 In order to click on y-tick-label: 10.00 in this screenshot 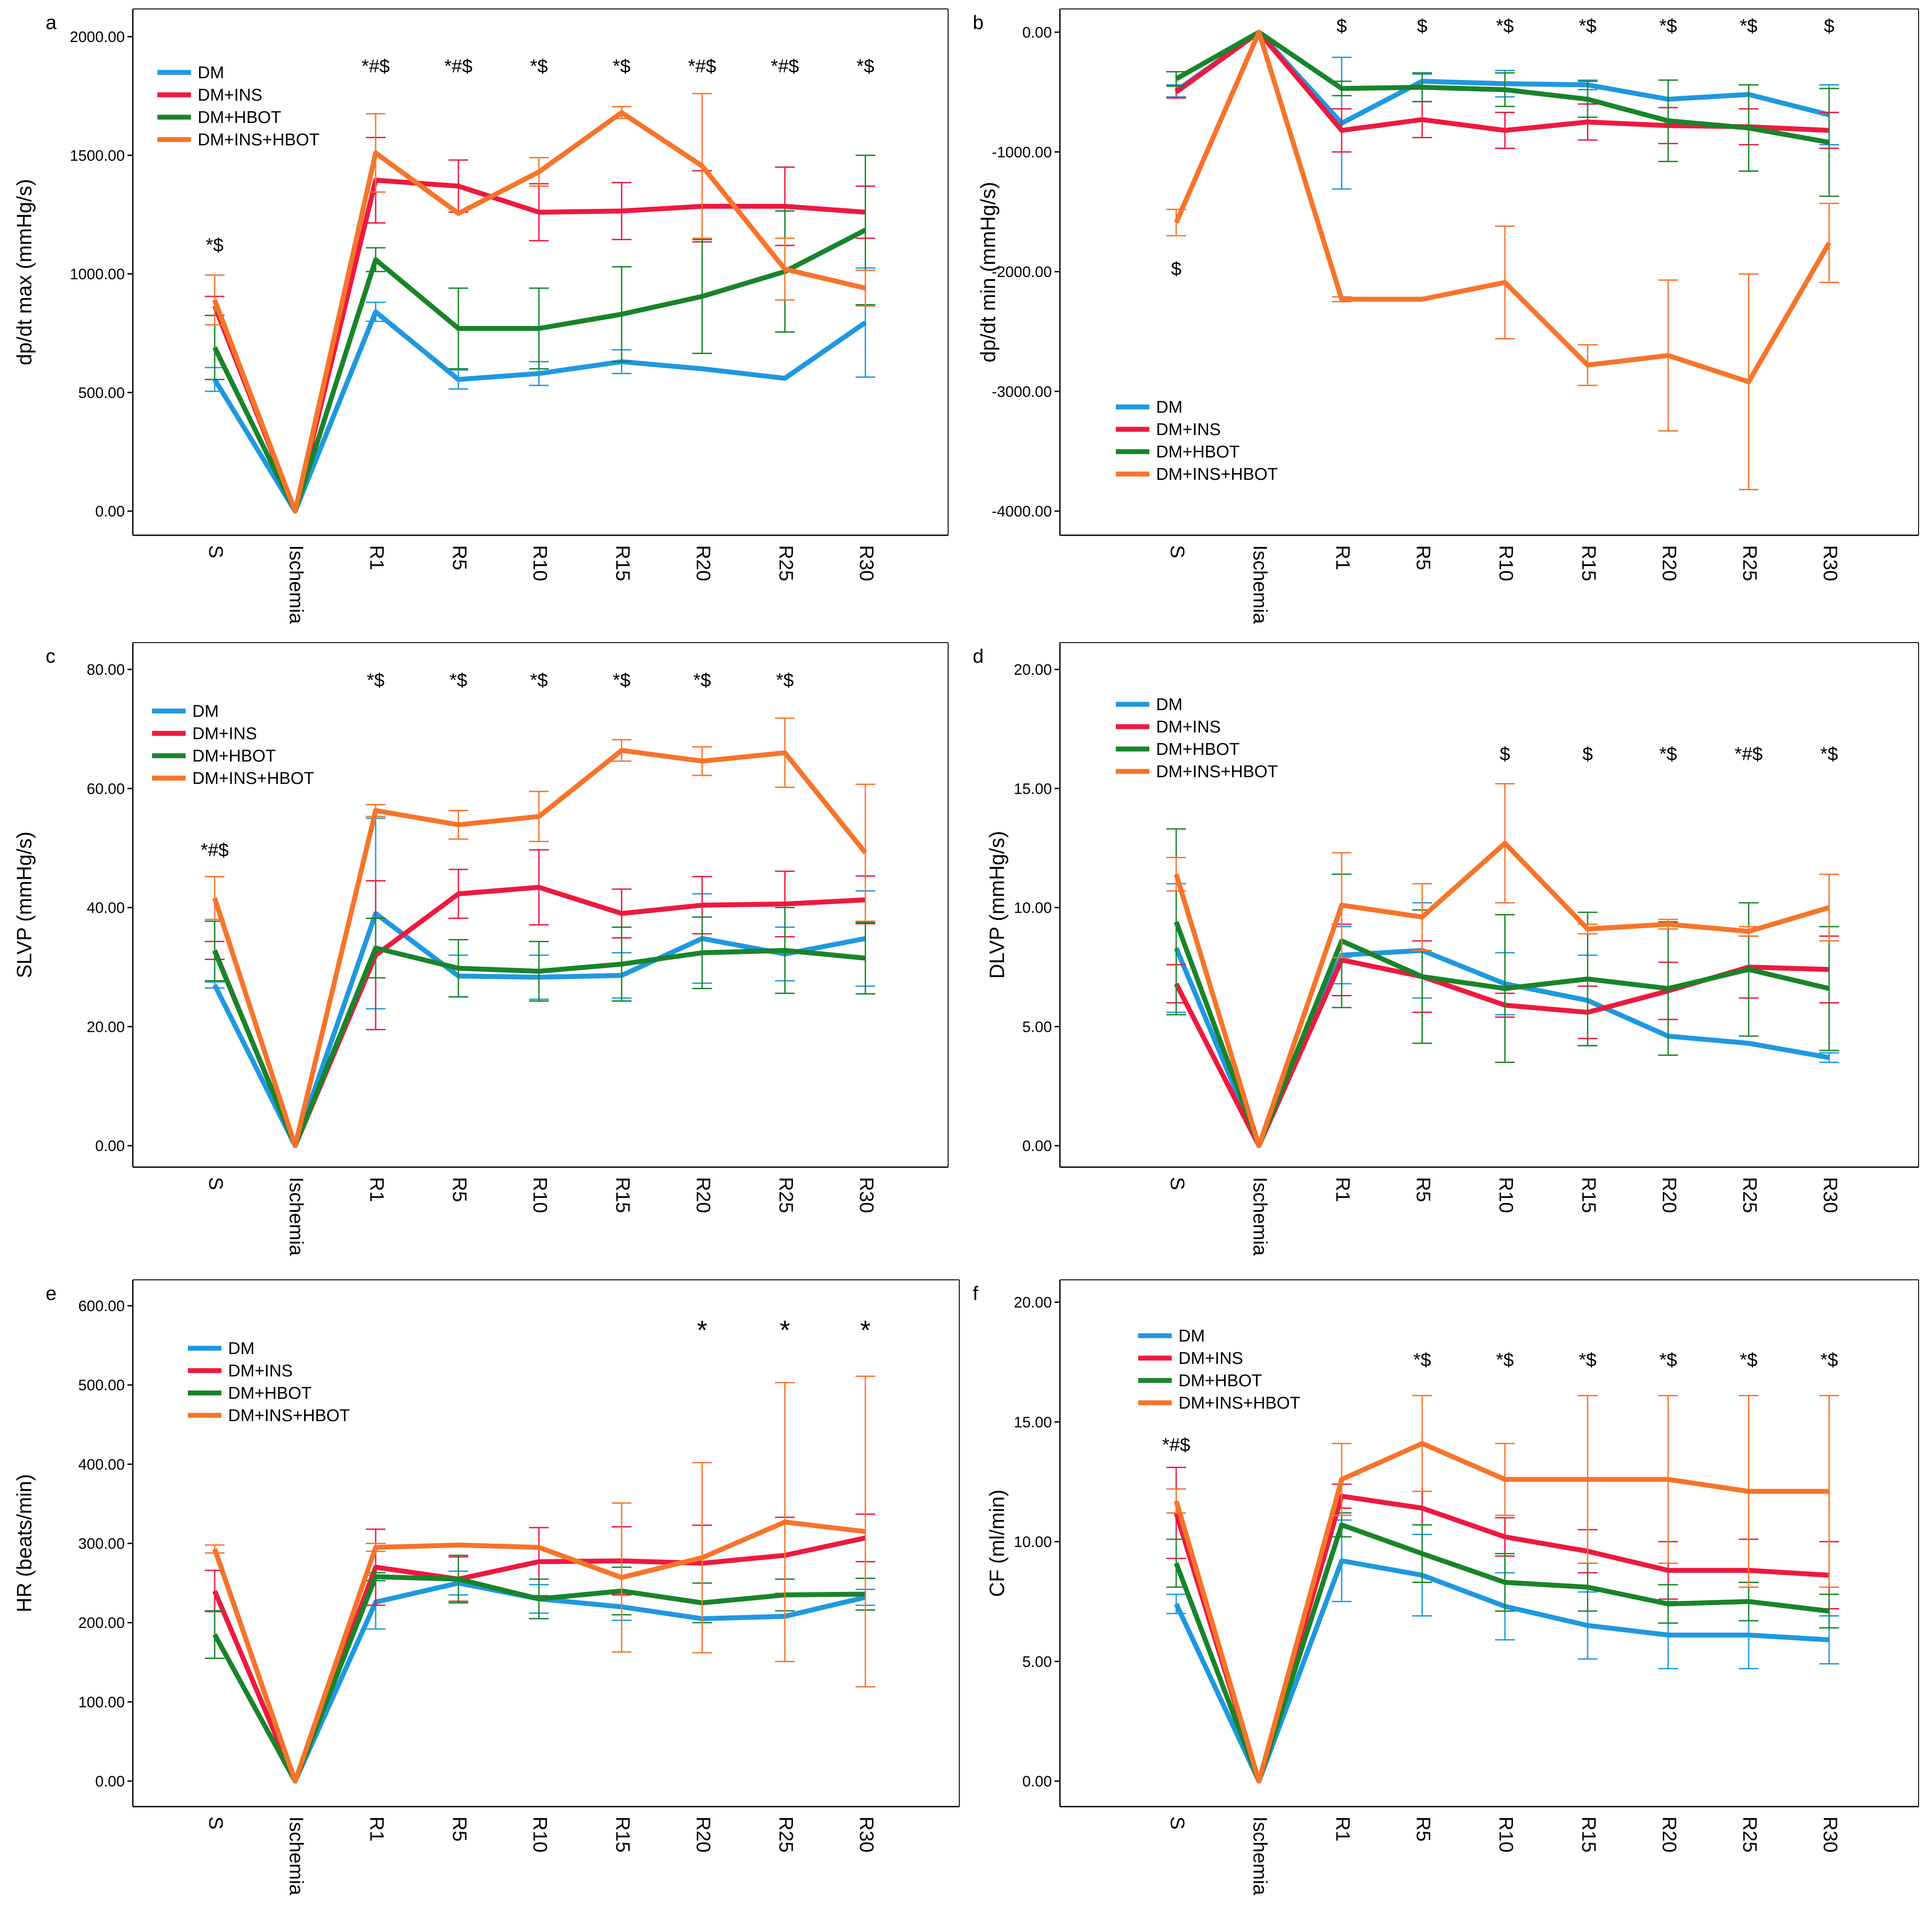, I will do `click(1033, 909)`.